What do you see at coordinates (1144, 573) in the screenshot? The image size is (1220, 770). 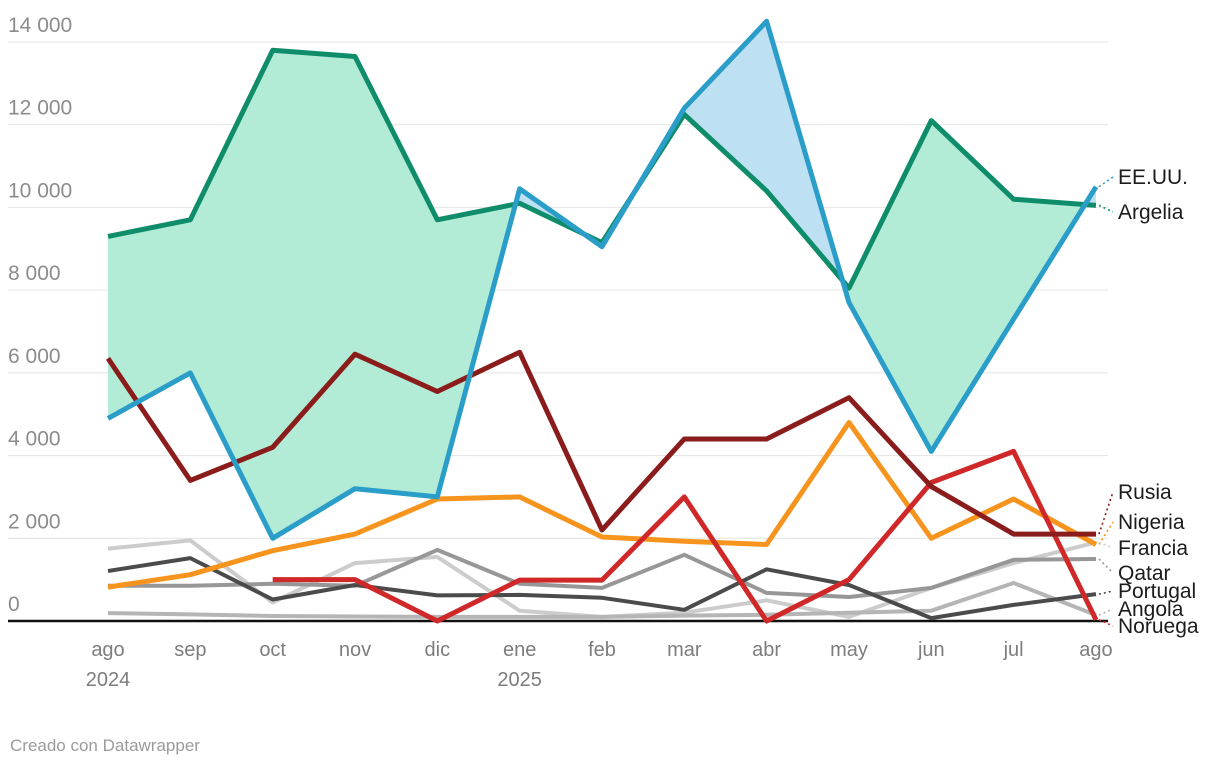 I see `series-label-qatar: Qatar` at bounding box center [1144, 573].